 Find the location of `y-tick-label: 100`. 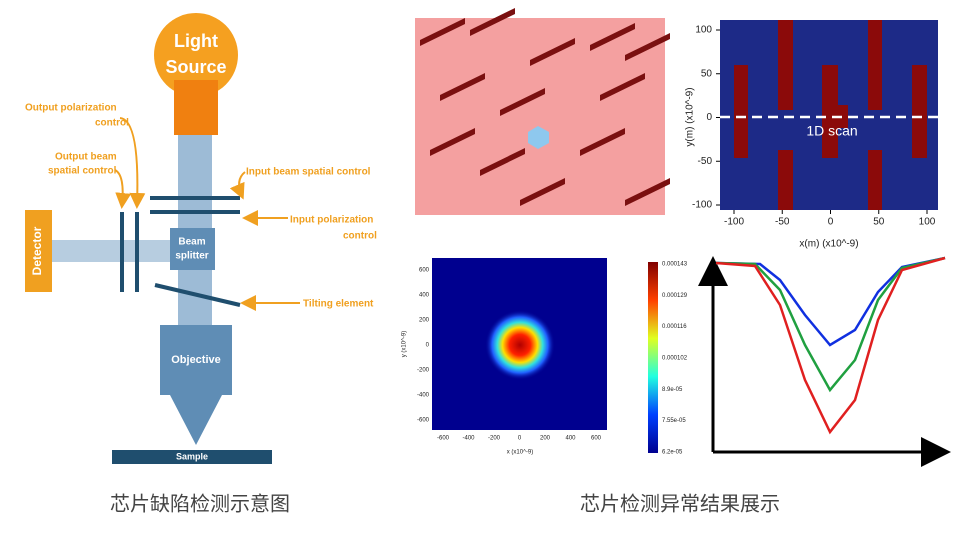

y-tick-label: 100 is located at coordinates (703, 30).